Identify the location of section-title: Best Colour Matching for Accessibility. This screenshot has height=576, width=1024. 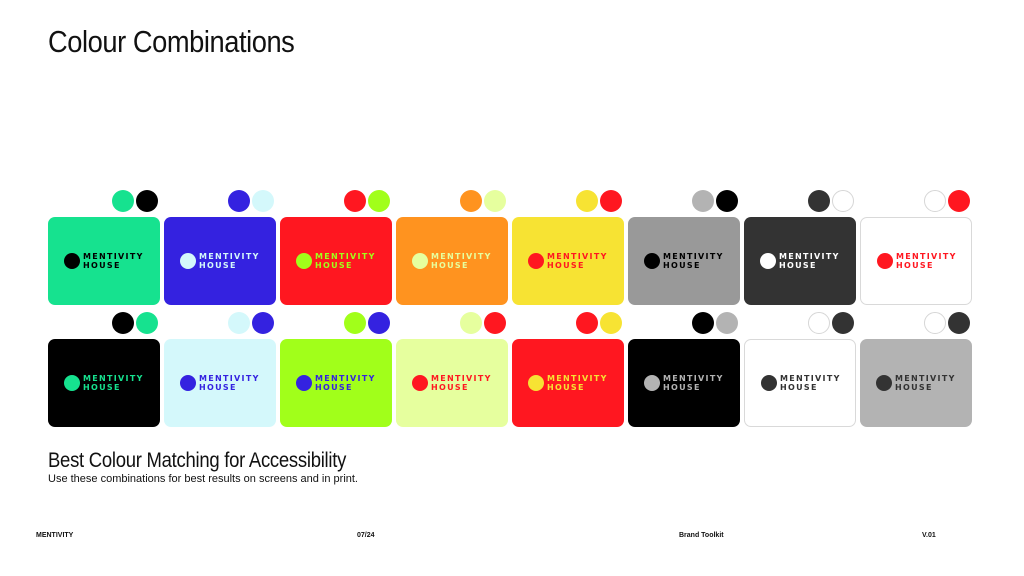
(197, 460).